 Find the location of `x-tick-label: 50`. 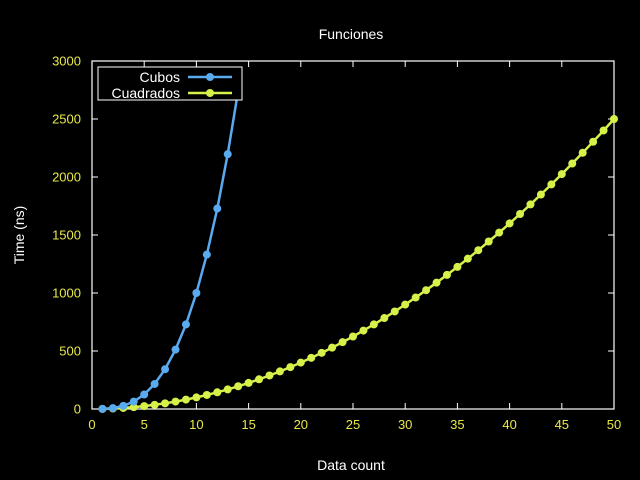

x-tick-label: 50 is located at coordinates (614, 424).